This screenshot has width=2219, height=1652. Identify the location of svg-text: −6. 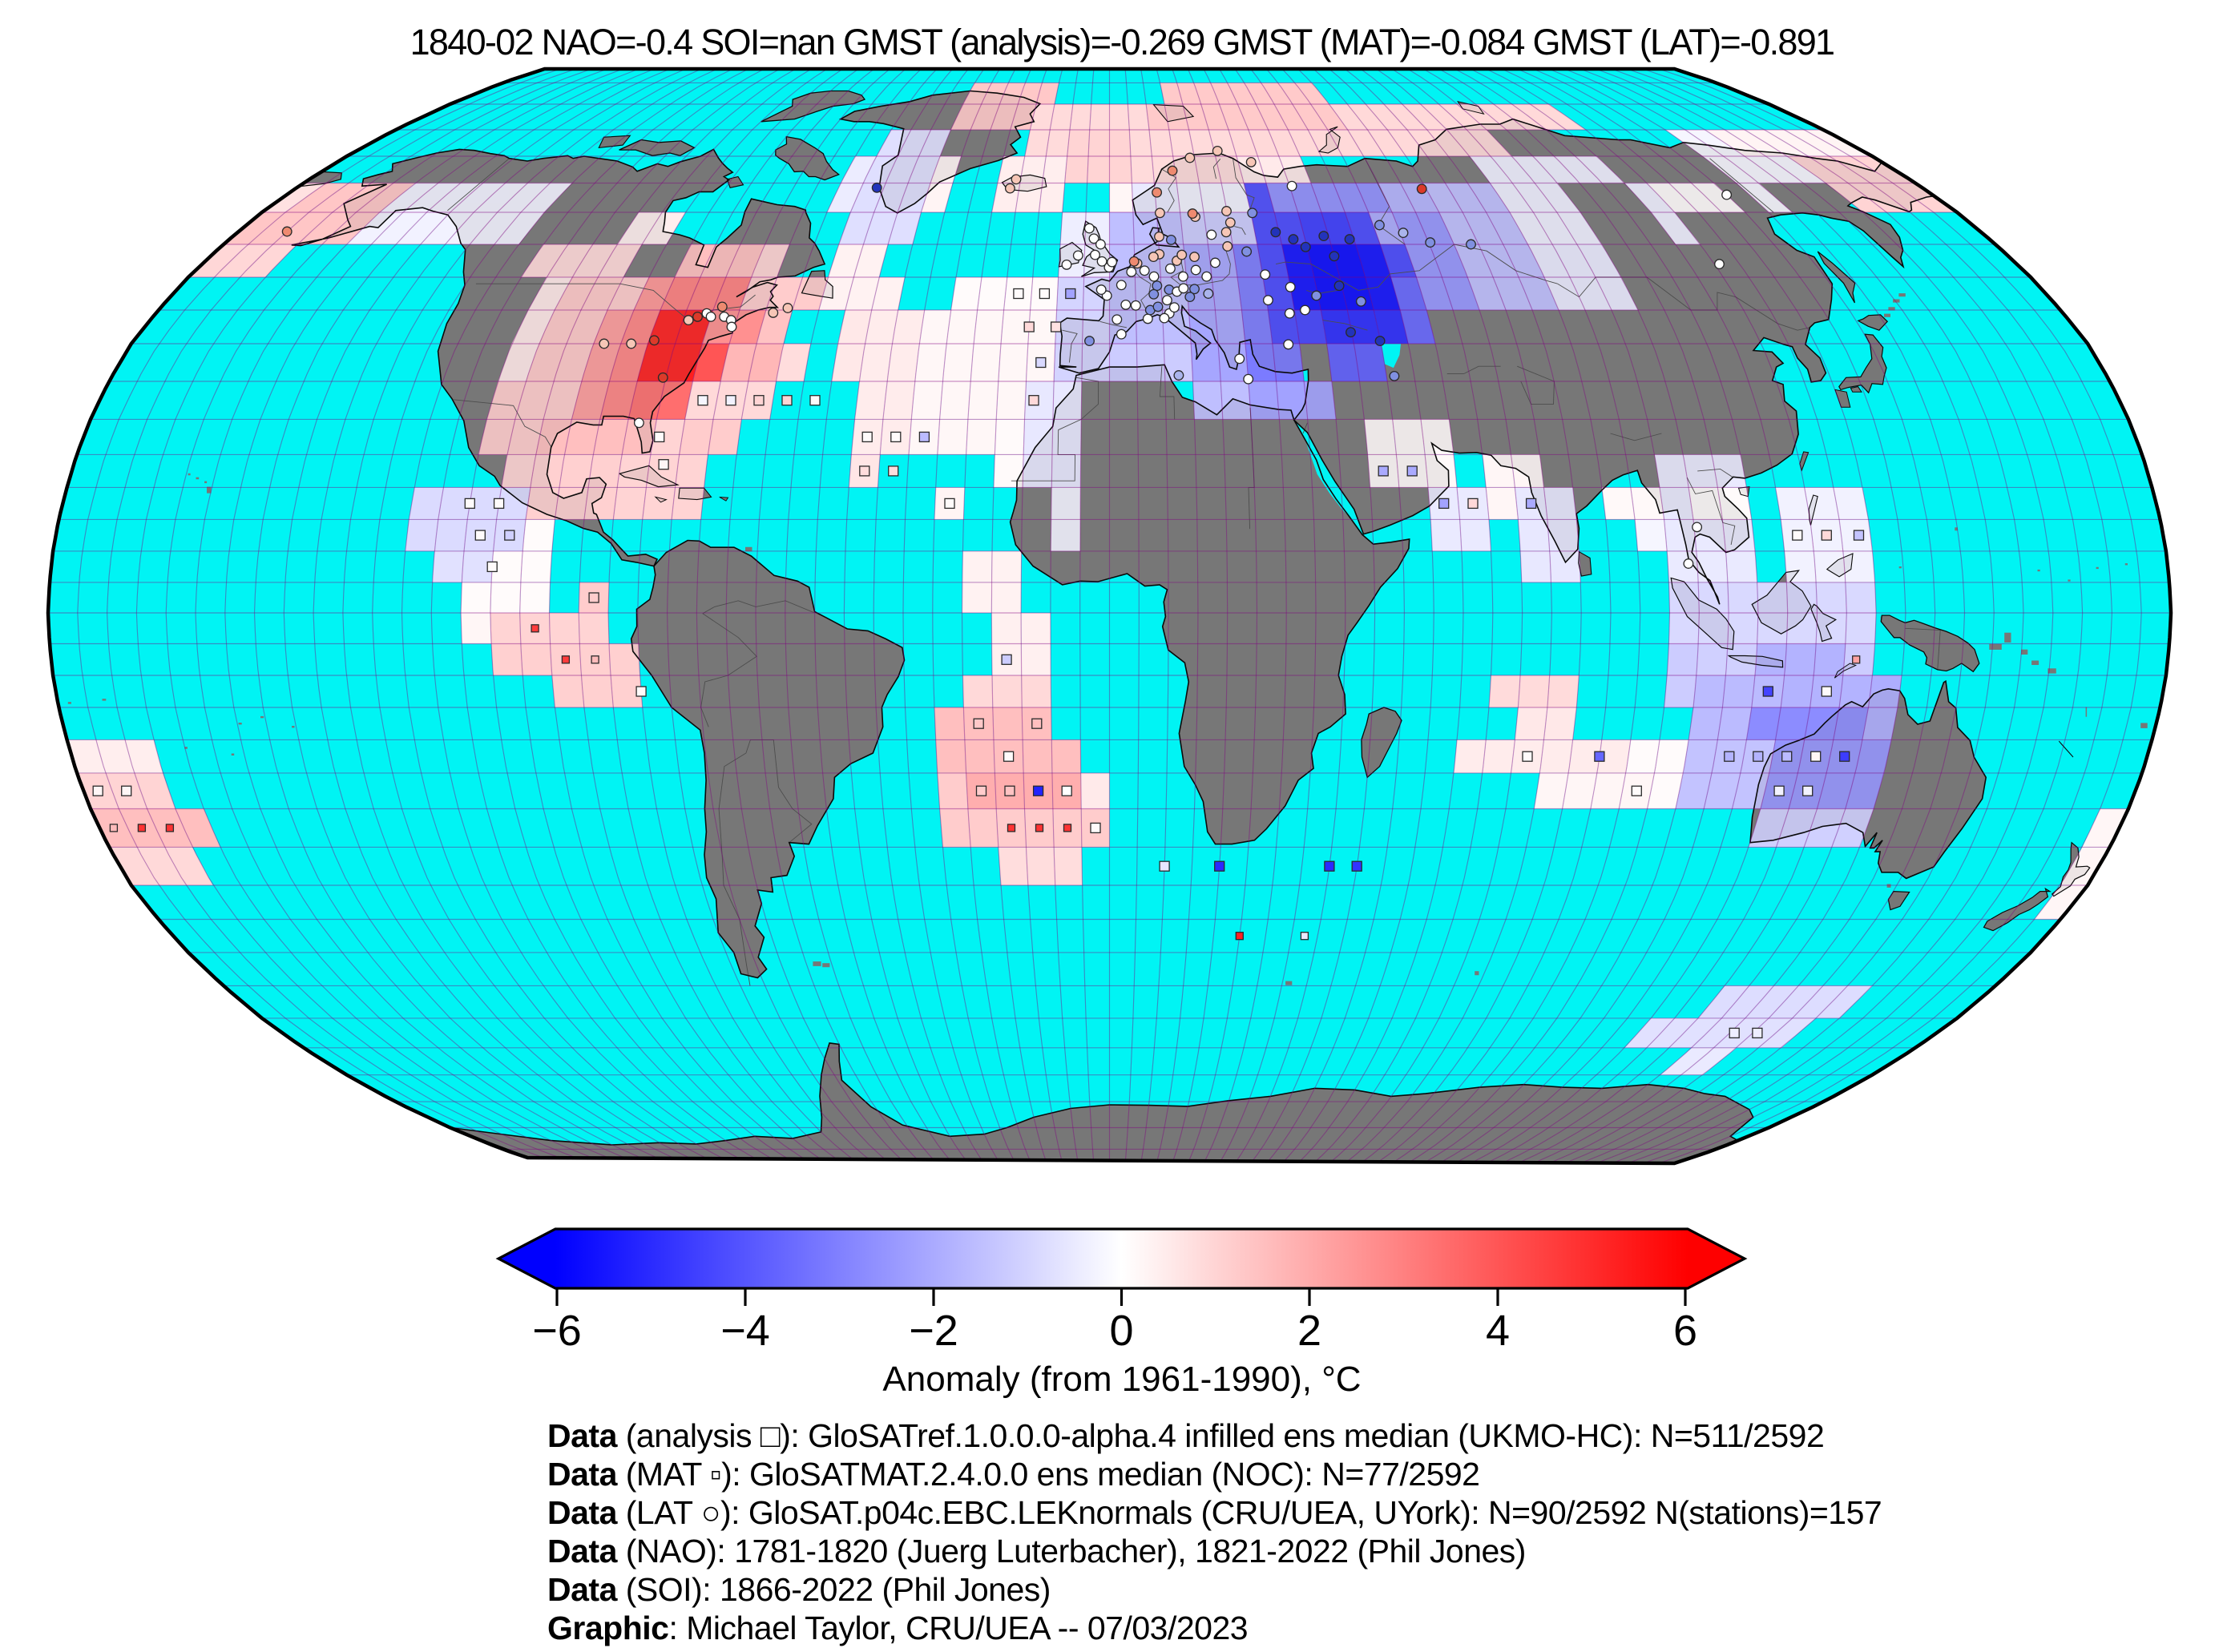
(557, 1331).